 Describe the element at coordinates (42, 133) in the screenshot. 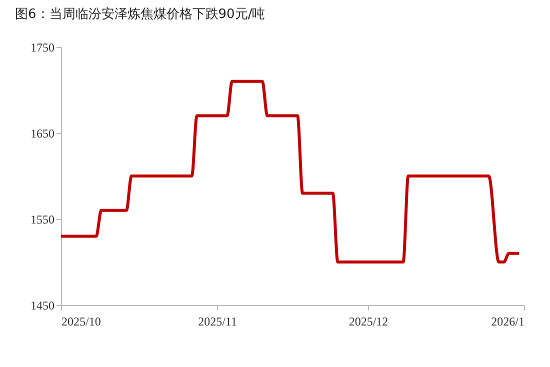

I see `y-tick-label: 1650` at that location.